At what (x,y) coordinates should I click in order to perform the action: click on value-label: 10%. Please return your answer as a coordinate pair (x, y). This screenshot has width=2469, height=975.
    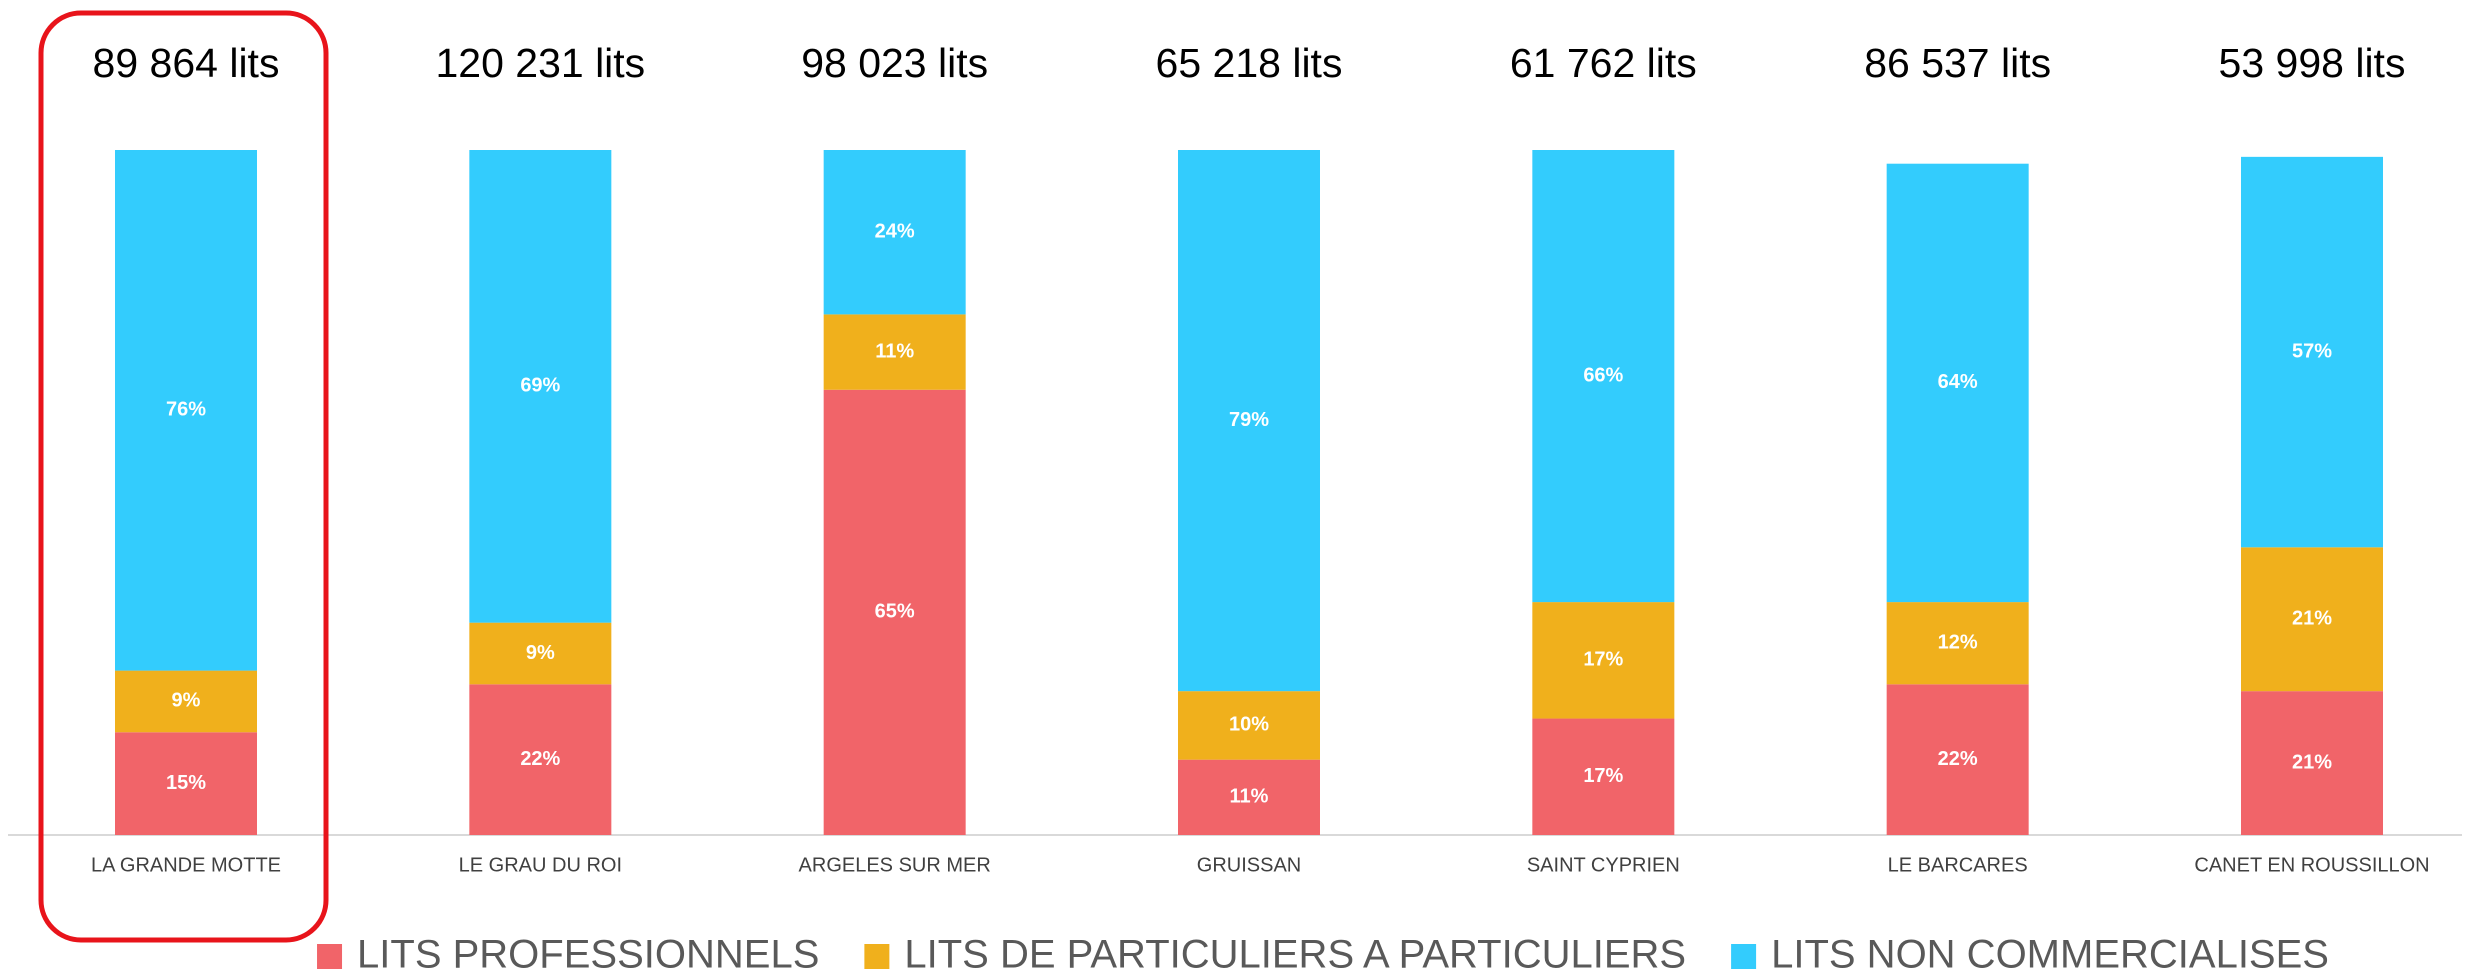
    Looking at the image, I should click on (1249, 725).